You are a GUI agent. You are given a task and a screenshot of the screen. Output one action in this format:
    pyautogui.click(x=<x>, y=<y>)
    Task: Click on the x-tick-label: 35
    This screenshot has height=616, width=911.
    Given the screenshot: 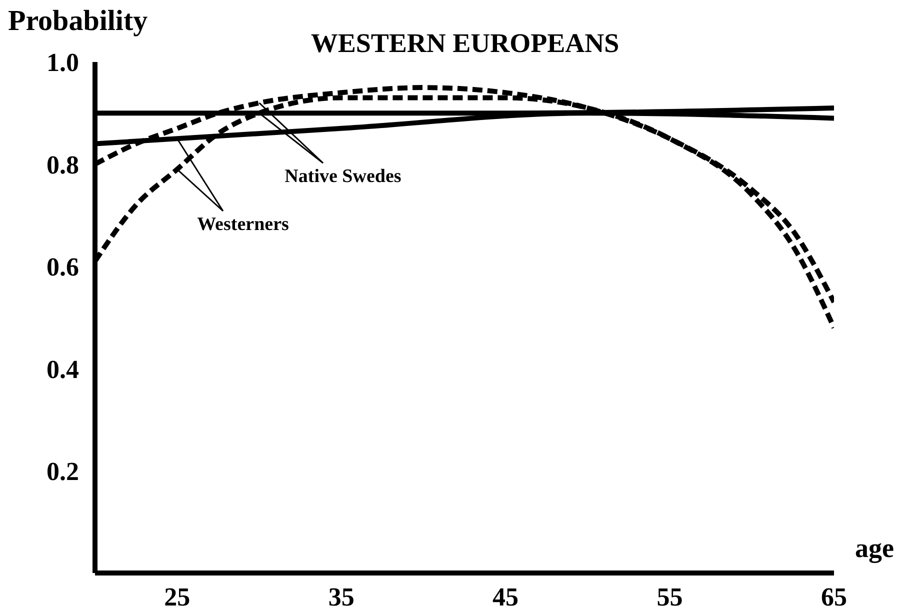 What is the action you would take?
    pyautogui.click(x=341, y=597)
    